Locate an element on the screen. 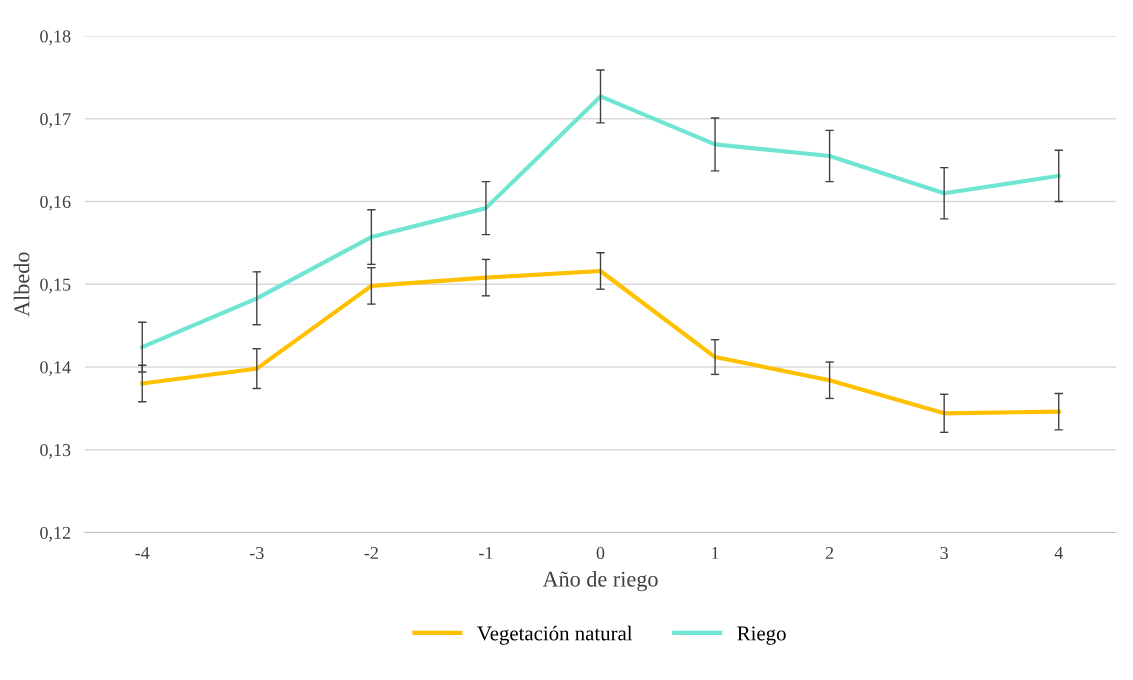 The width and height of the screenshot is (1133, 680). x-tick-label: -4 is located at coordinates (142, 552).